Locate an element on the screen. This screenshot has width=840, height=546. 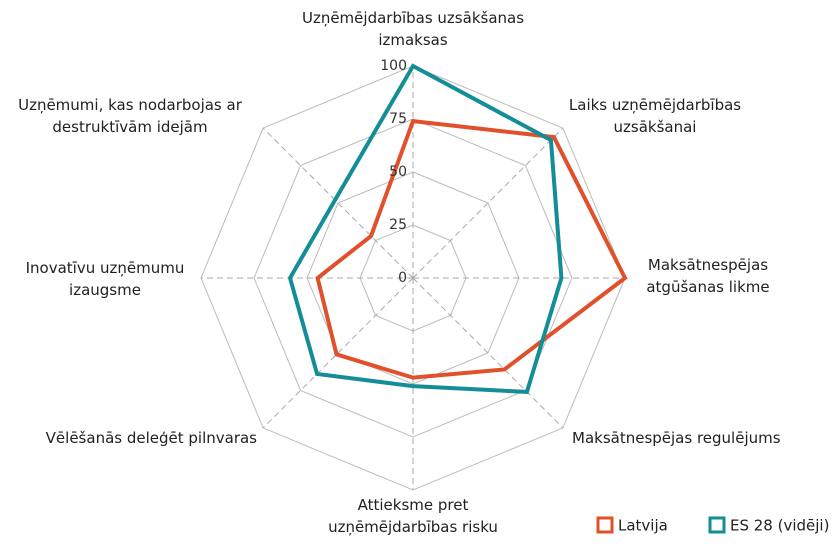
legend-label: ES 28 (vidēji) is located at coordinates (779, 526).